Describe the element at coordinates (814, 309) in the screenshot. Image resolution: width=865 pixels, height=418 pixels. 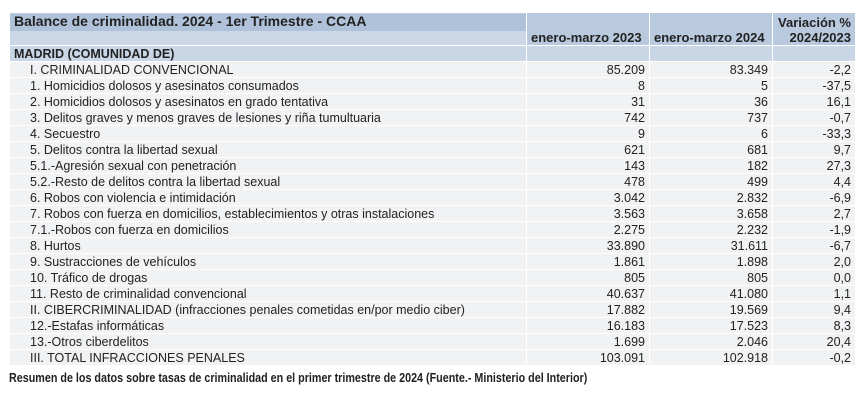
I see `variation: 9,4` at that location.